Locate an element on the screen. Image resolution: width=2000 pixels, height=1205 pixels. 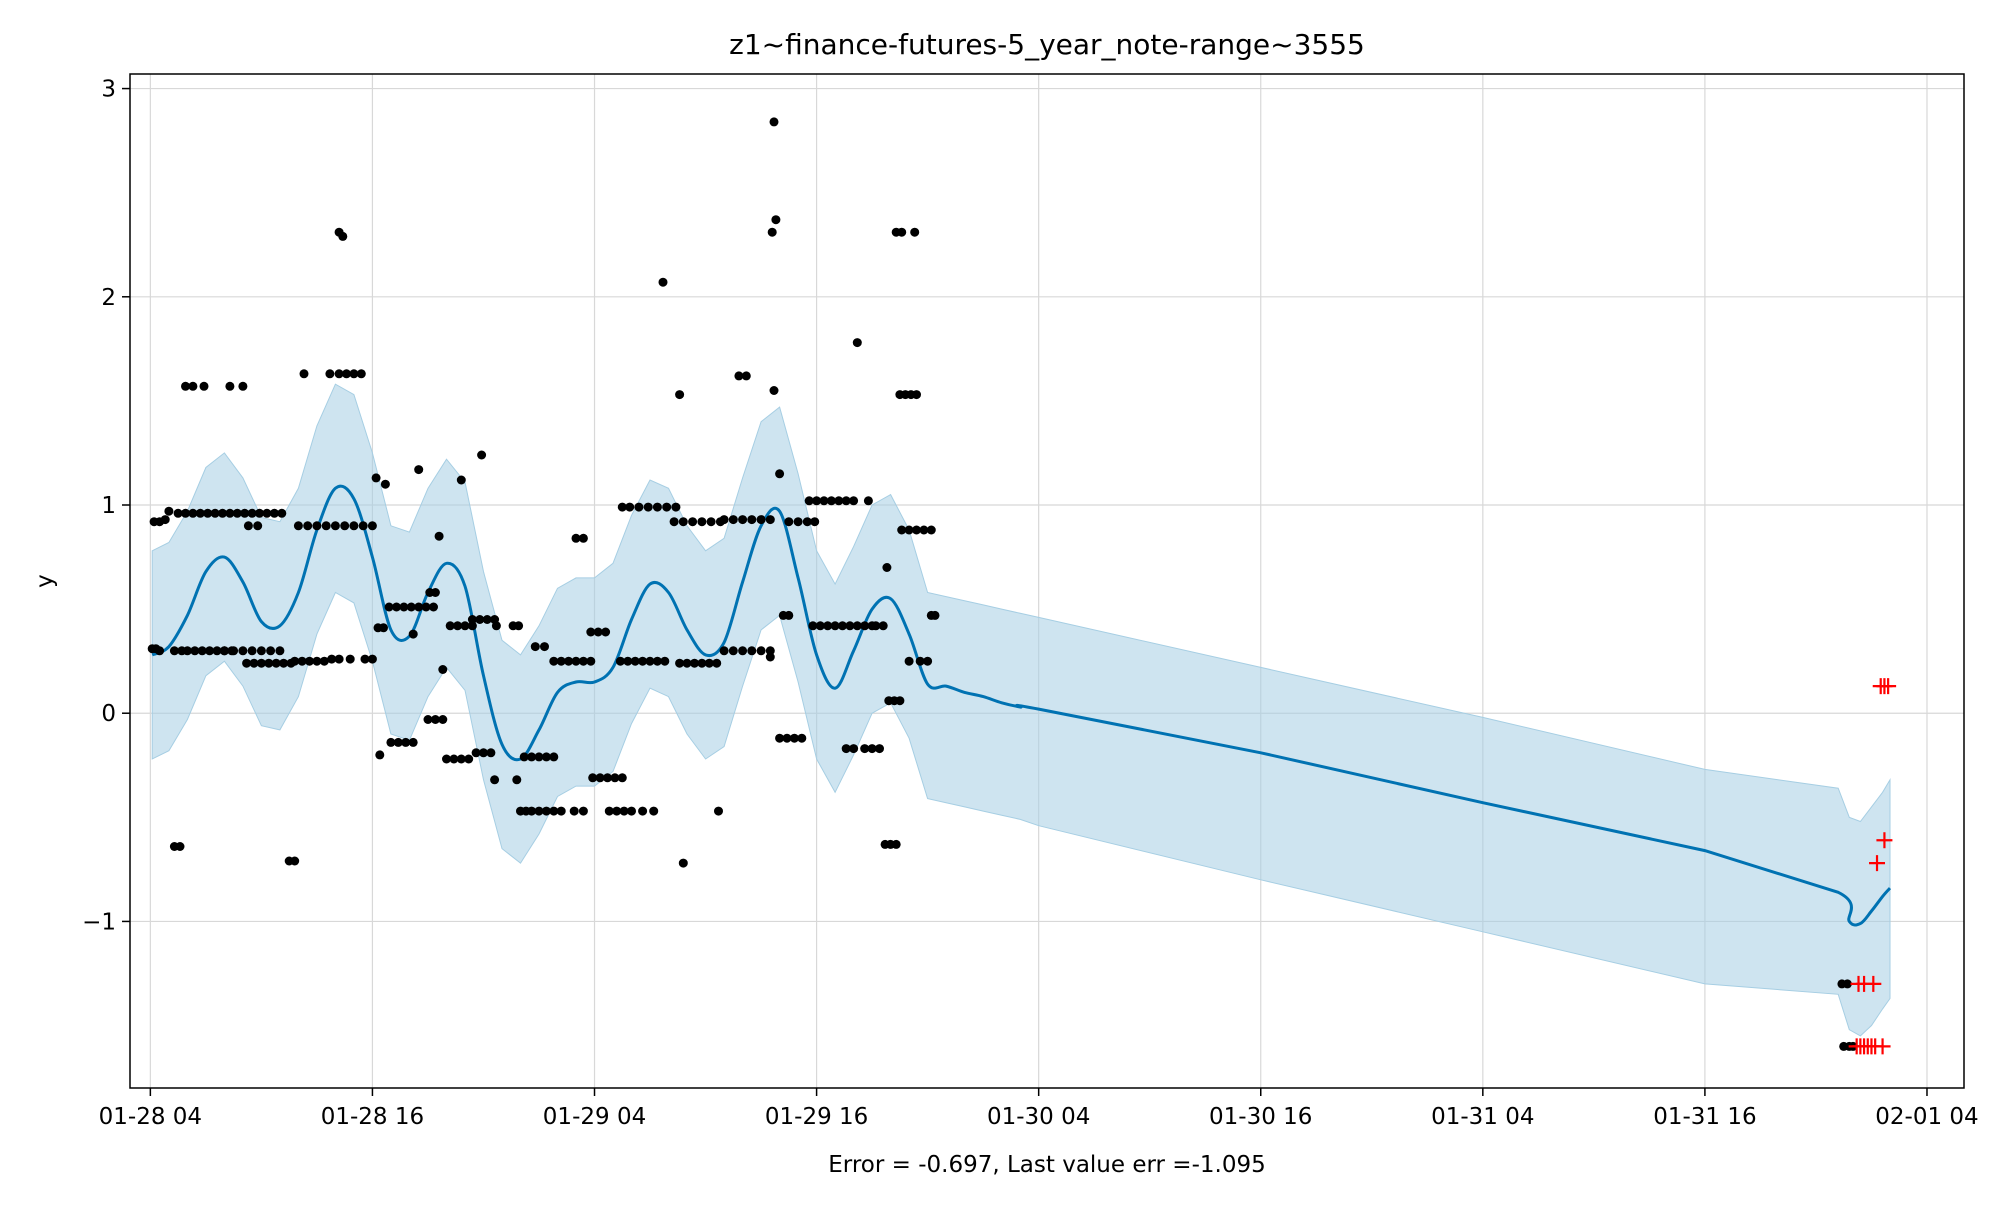
y-tick-label: 0 is located at coordinates (108, 714).